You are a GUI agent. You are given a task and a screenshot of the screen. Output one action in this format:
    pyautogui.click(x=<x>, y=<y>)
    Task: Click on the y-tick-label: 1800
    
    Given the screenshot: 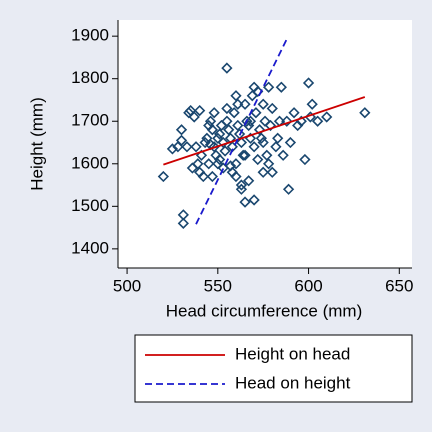 What is the action you would take?
    pyautogui.click(x=90, y=77)
    